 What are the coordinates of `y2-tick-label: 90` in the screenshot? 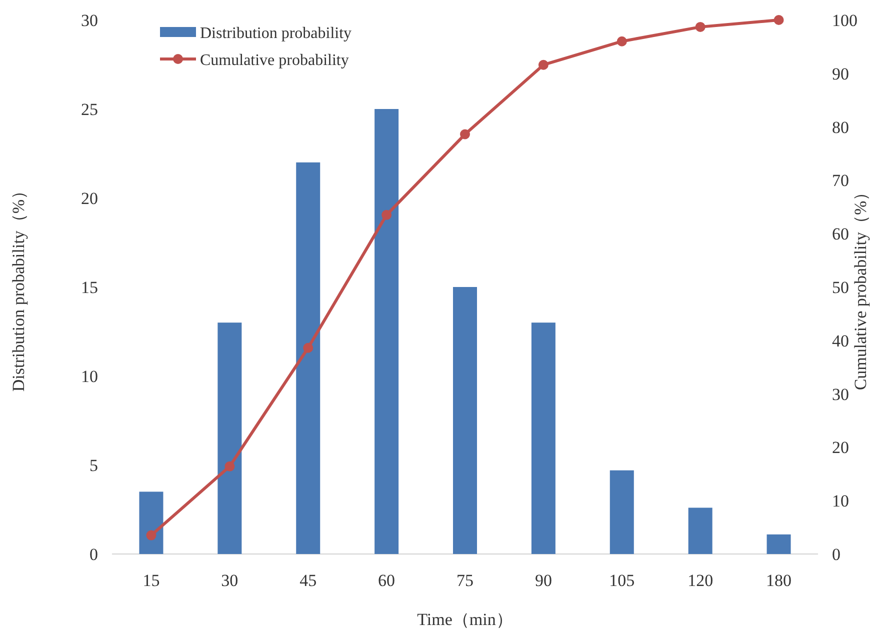 It's located at (840, 74).